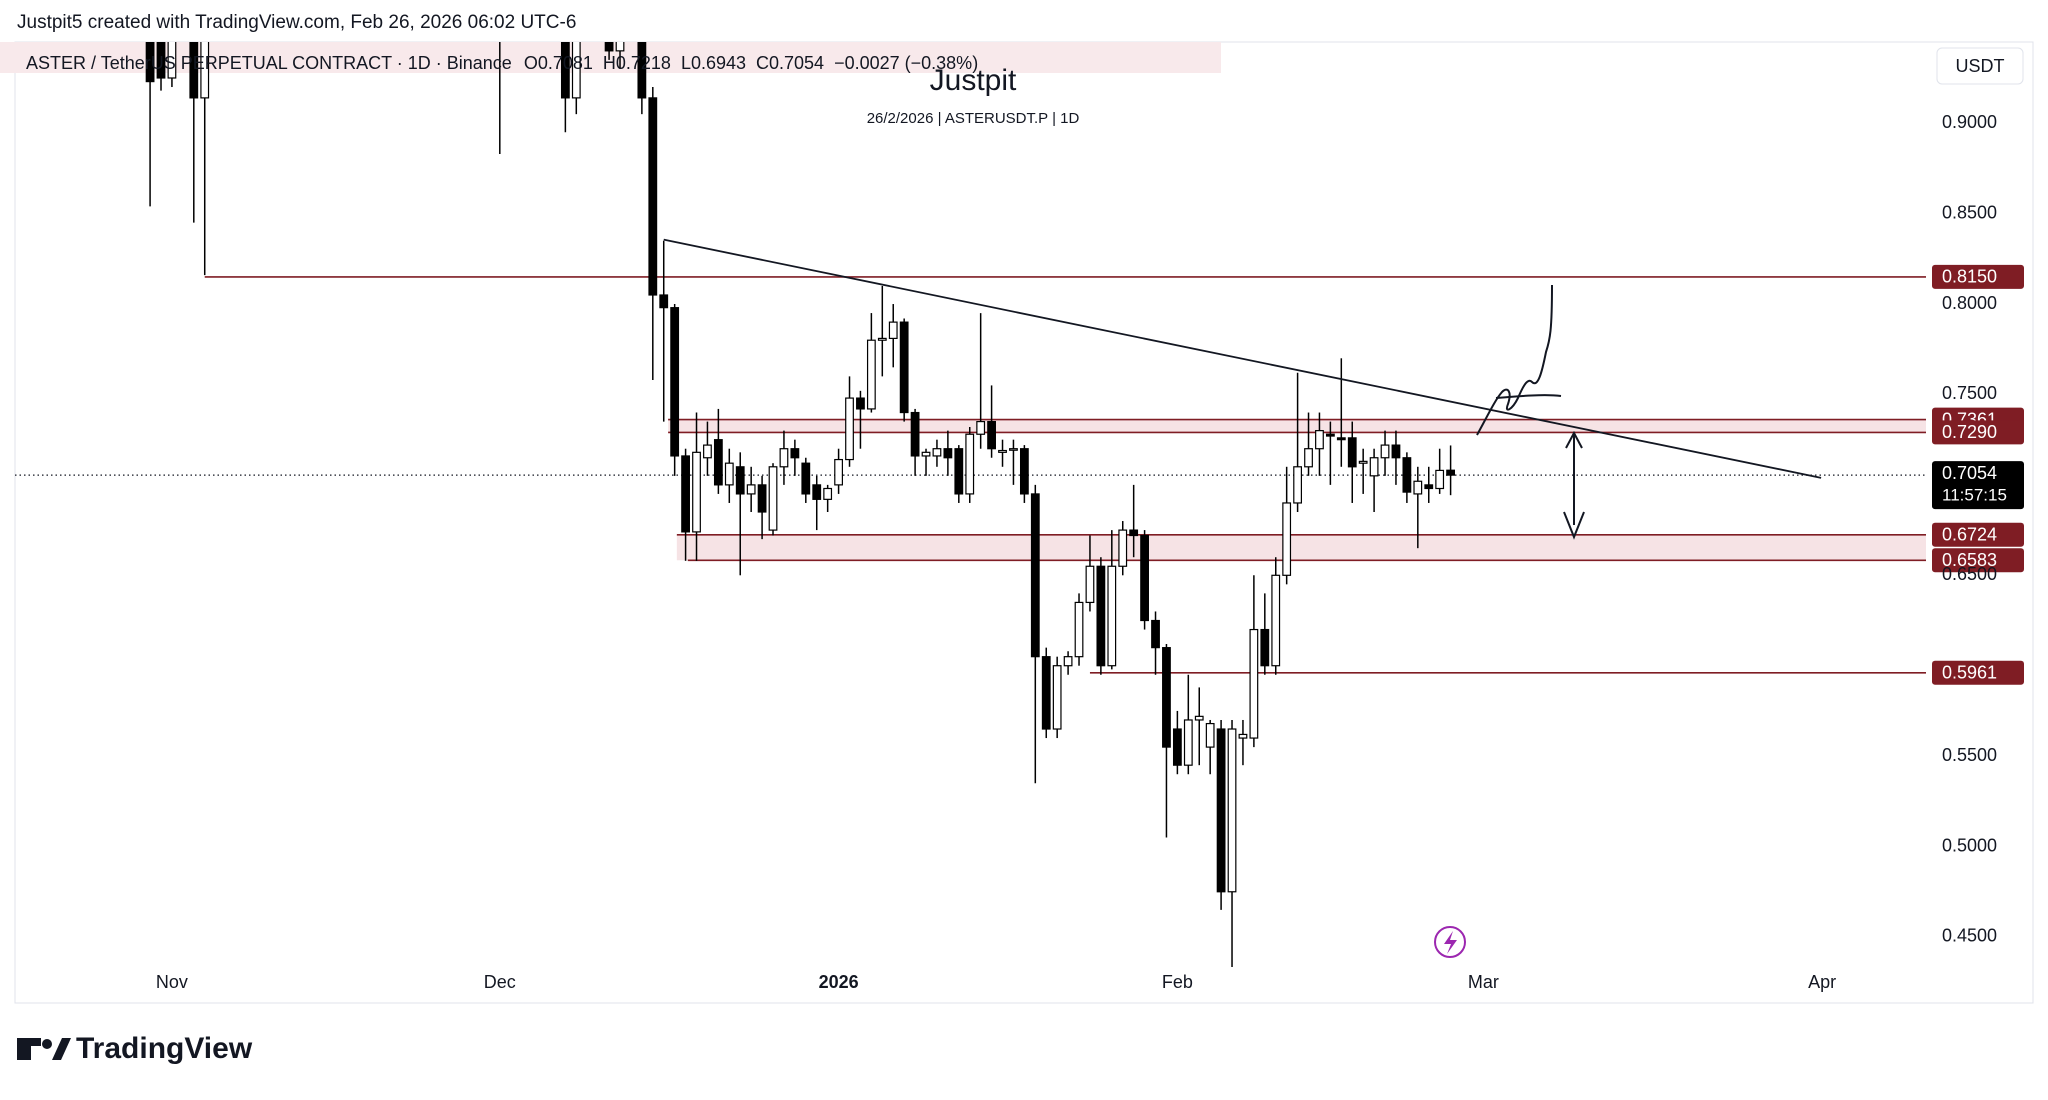 This screenshot has width=2048, height=1100. I want to click on brand-logo, so click(44, 1049).